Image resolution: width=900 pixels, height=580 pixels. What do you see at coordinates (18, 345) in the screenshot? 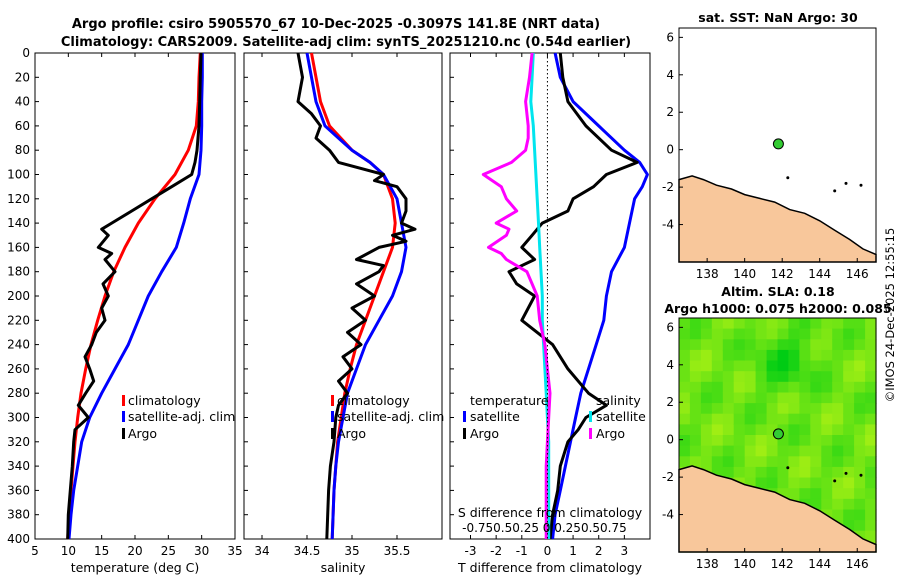
I see `y-tick-label: 240` at bounding box center [18, 345].